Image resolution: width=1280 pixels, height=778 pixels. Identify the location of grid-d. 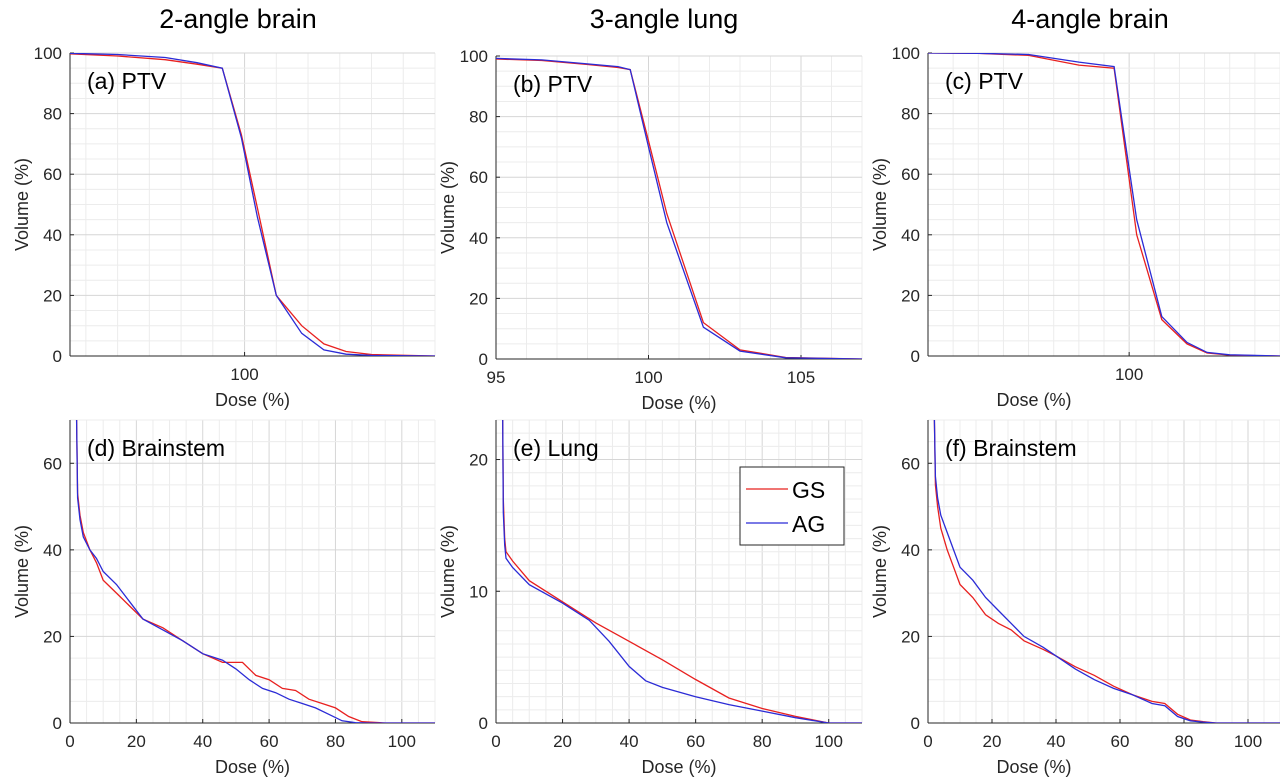
(252, 571).